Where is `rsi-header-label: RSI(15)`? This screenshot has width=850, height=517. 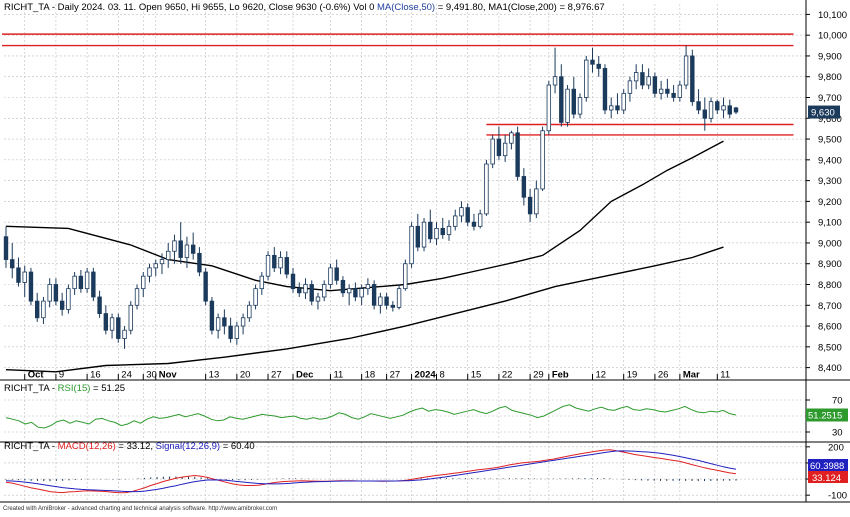
rsi-header-label: RSI(15) is located at coordinates (74, 388).